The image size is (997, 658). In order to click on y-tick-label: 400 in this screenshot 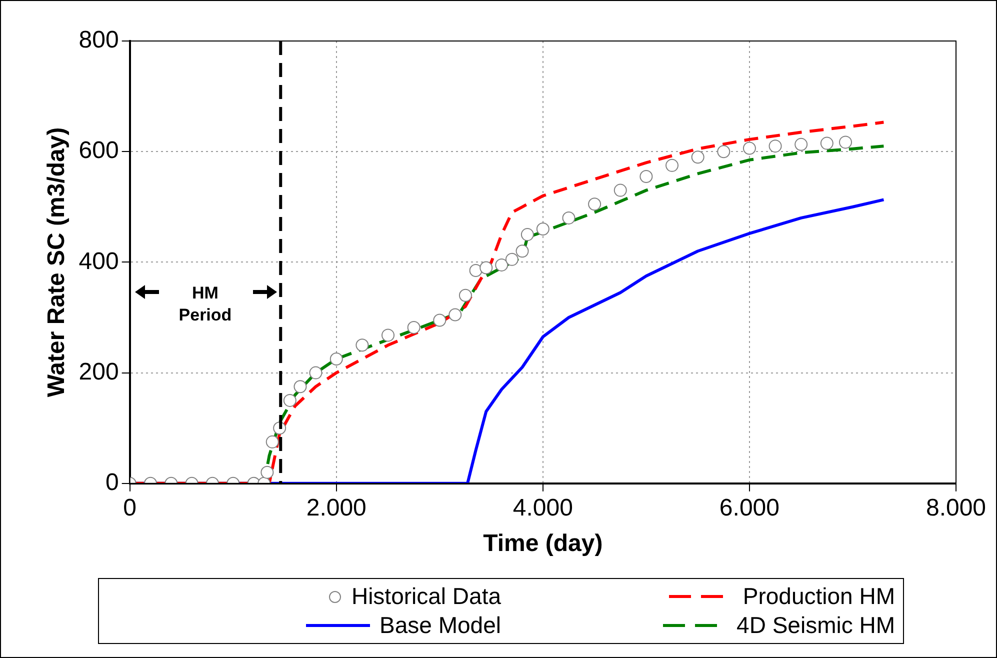, I will do `click(98, 261)`.